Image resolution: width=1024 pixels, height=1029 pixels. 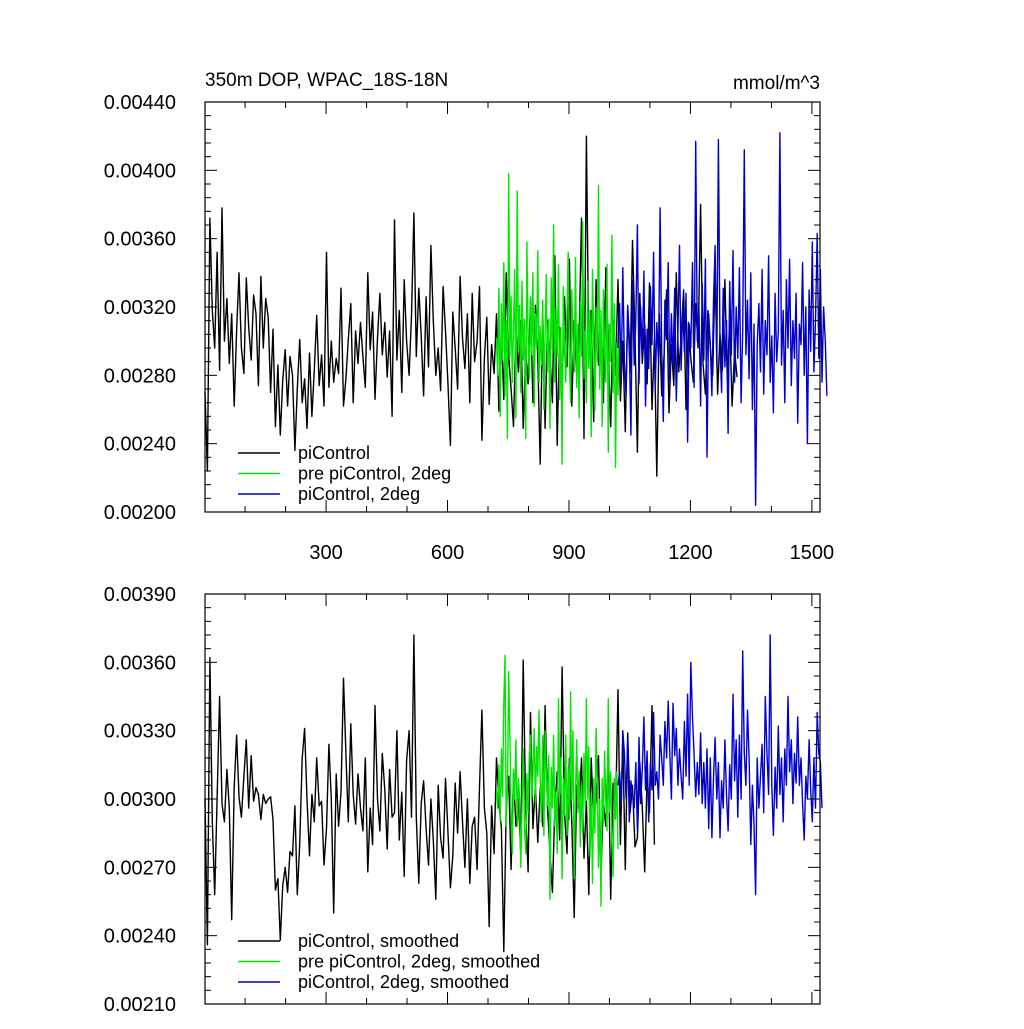 I want to click on top-x-tick-label: 900, so click(x=568, y=553).